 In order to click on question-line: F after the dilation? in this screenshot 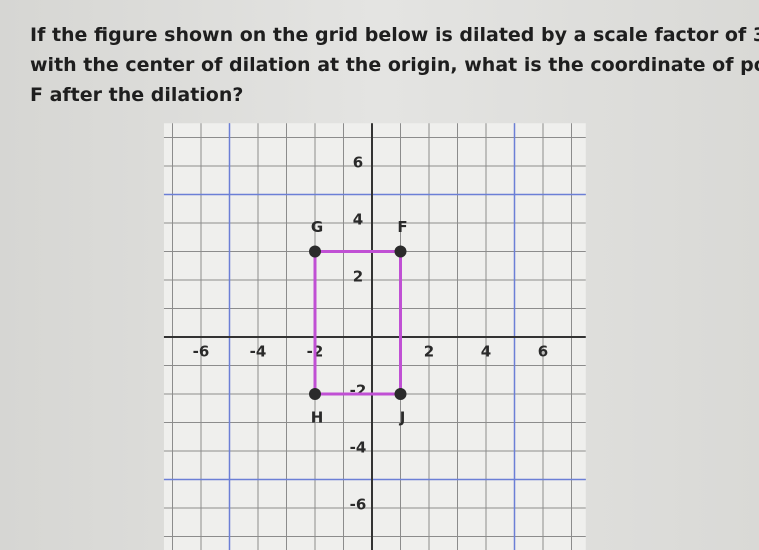, I will do `click(137, 95)`.